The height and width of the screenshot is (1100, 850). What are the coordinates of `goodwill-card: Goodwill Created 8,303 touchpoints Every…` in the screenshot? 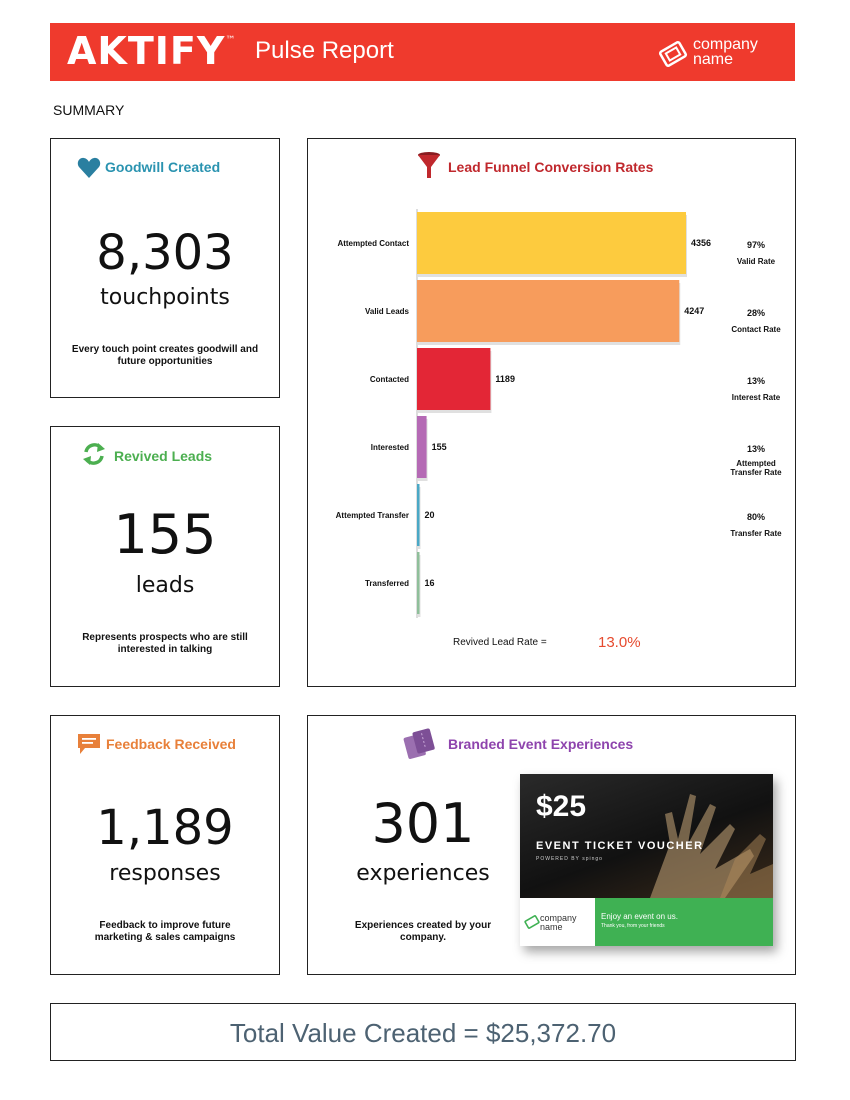 It's located at (165, 268).